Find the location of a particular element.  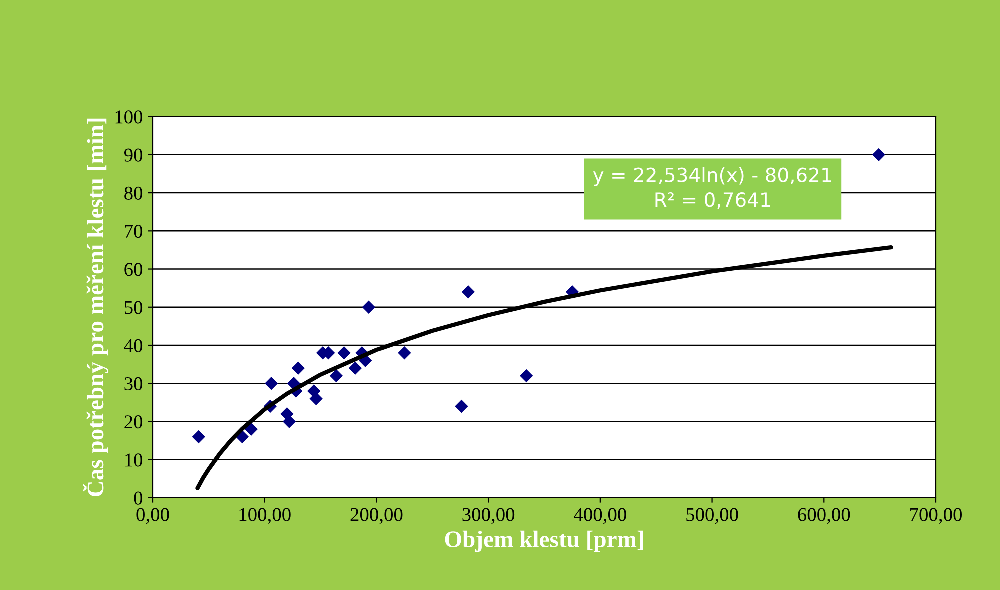

y-tick-label: 90 is located at coordinates (133, 155).